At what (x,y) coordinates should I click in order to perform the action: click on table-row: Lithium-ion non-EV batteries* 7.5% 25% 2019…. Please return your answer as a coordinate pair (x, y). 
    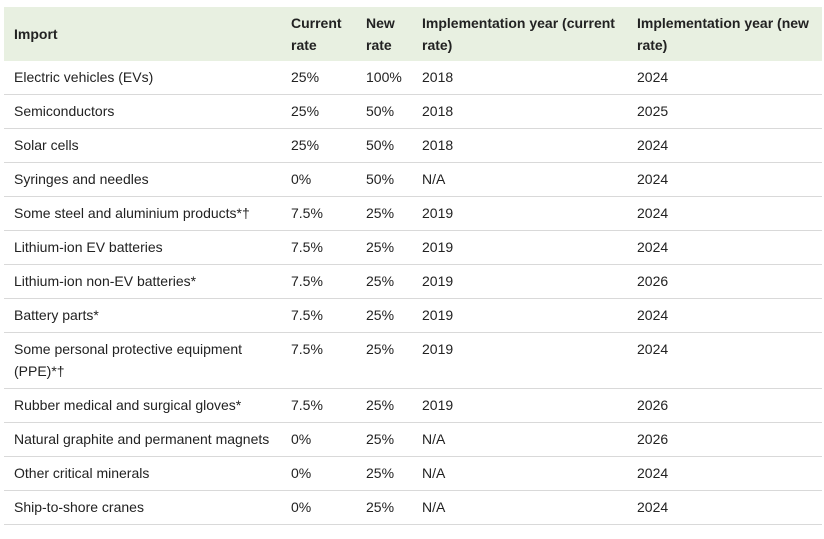
    Looking at the image, I should click on (413, 281).